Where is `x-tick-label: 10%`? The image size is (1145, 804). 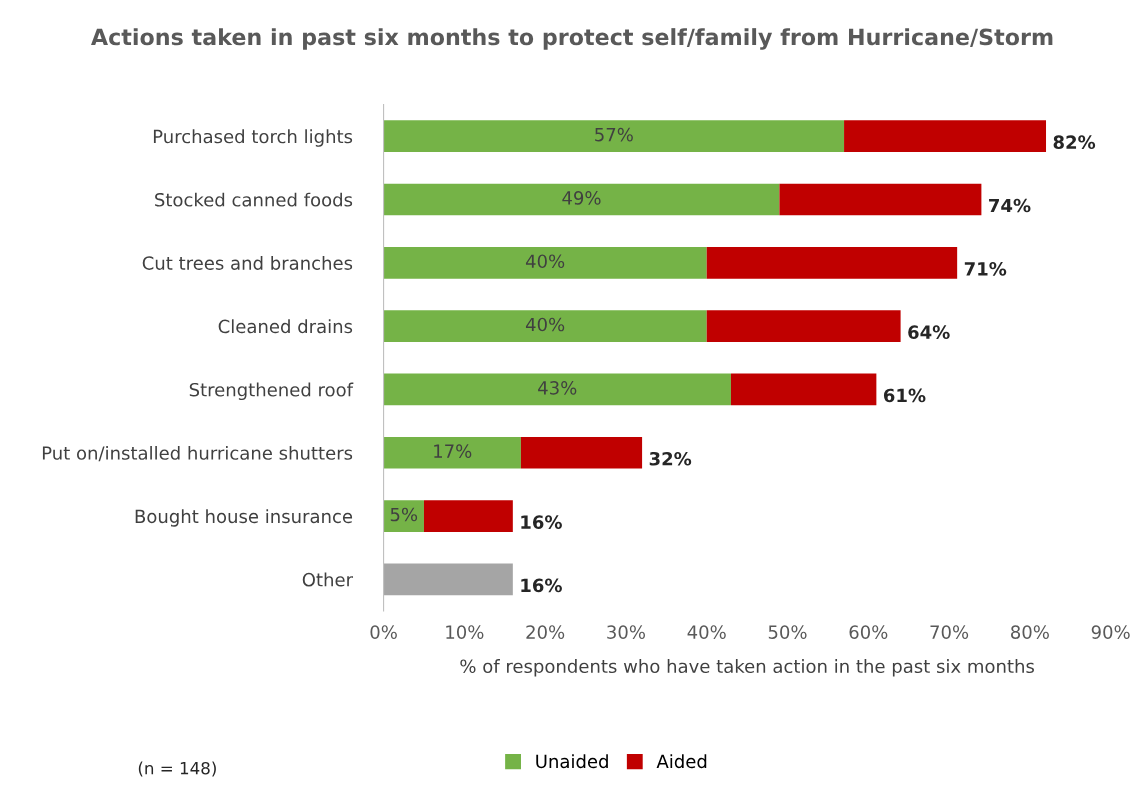 x-tick-label: 10% is located at coordinates (465, 632).